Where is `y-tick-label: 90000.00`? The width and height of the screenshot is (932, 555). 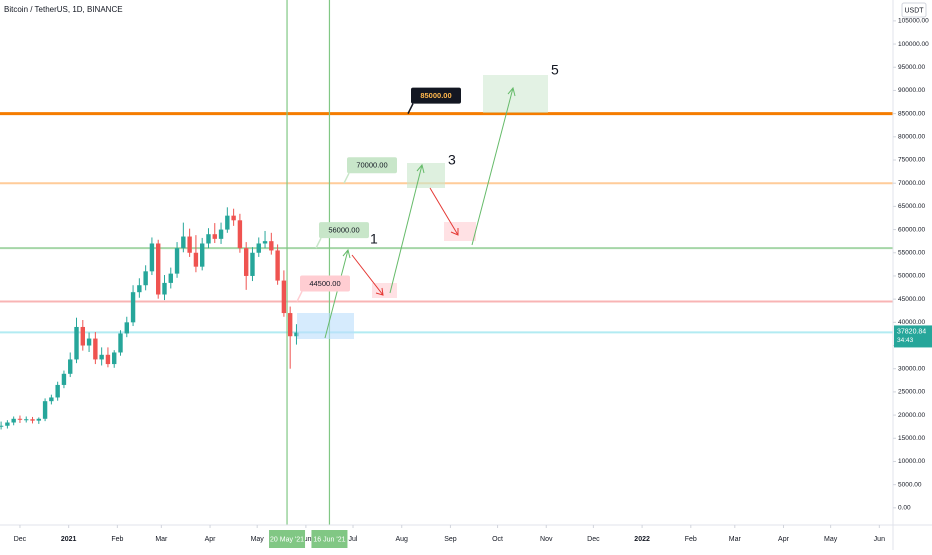
y-tick-label: 90000.00 is located at coordinates (911, 90).